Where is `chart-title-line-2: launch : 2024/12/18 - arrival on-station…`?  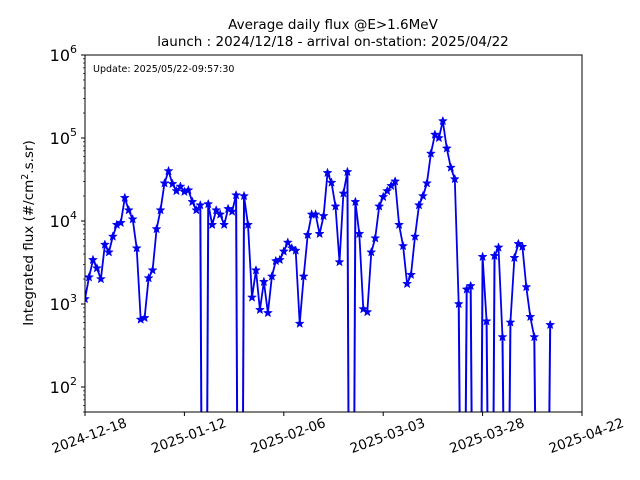
chart-title-line-2: launch : 2024/12/18 - arrival on-station… is located at coordinates (333, 42).